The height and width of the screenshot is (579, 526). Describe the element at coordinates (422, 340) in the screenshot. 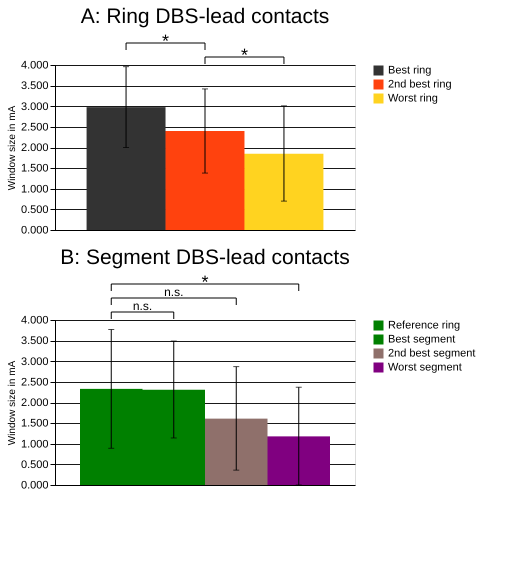

I see `legend-label: Best segment` at that location.